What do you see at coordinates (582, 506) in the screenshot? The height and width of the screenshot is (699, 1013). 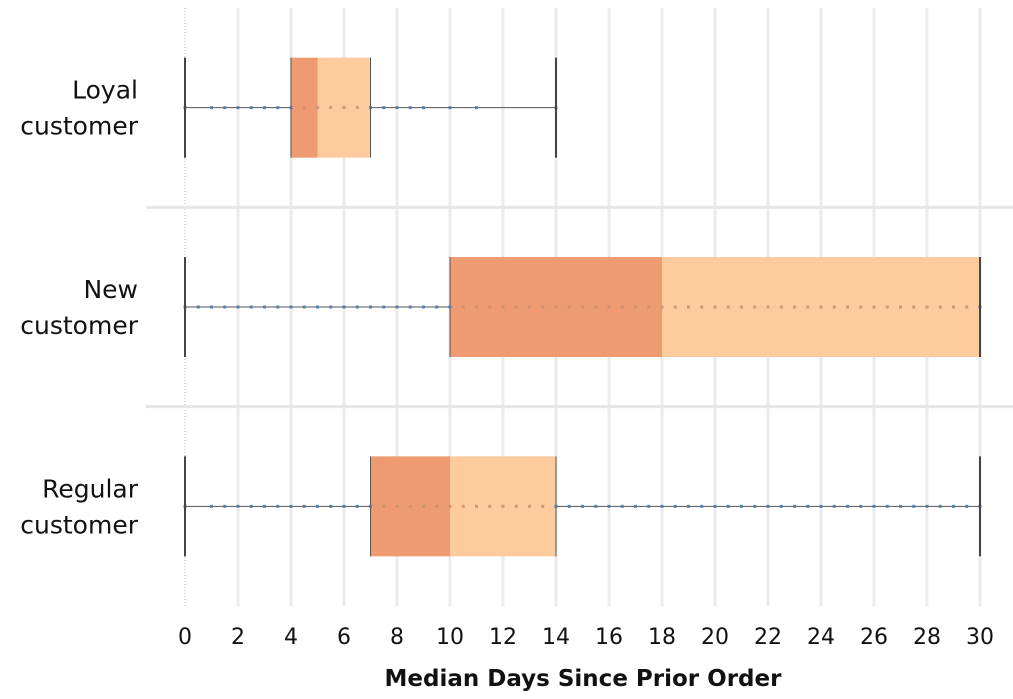 I see `box-row` at bounding box center [582, 506].